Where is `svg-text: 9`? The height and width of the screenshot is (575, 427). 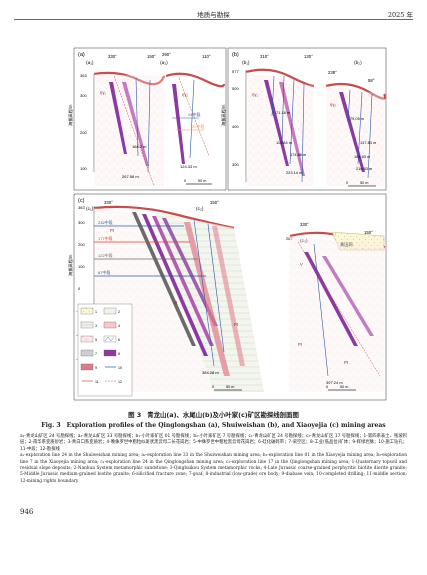
svg-text: 9 is located at coordinates (96, 368).